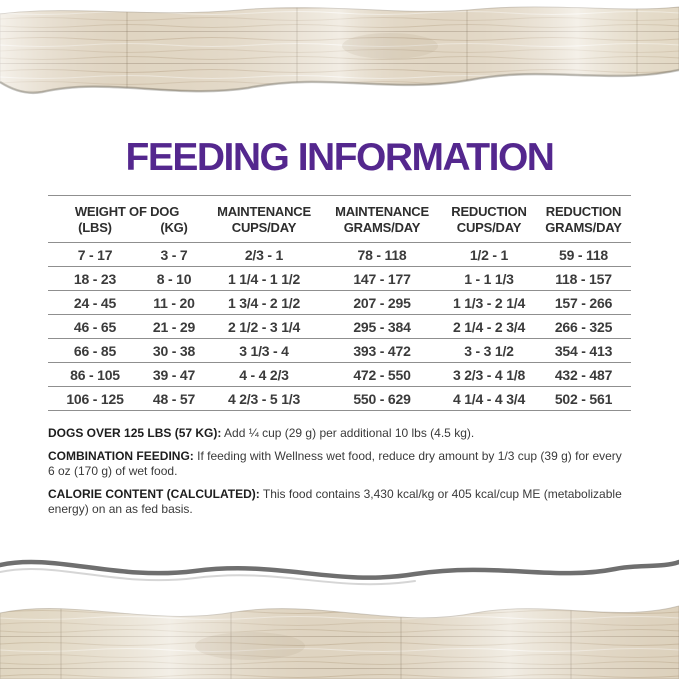 This screenshot has width=679, height=679. I want to click on table-cell: 86 - 105, so click(95, 375).